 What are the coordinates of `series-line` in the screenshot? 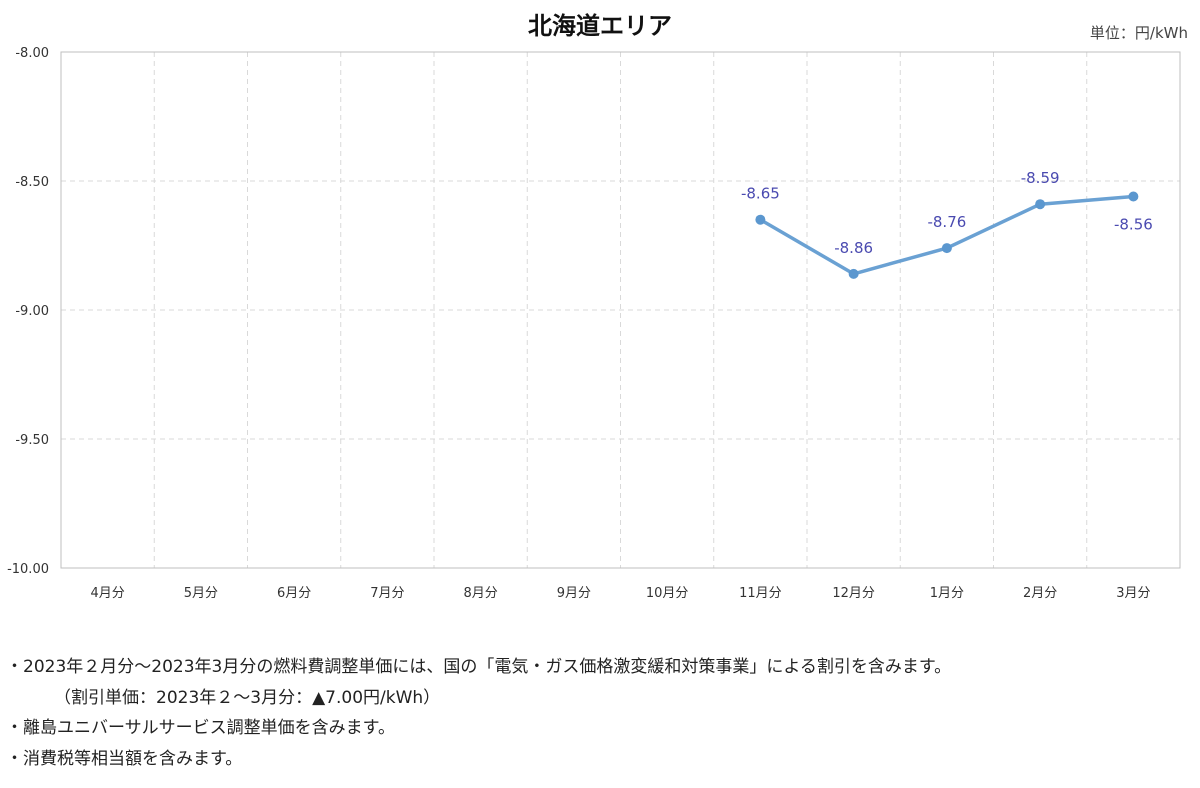 It's located at (947, 235).